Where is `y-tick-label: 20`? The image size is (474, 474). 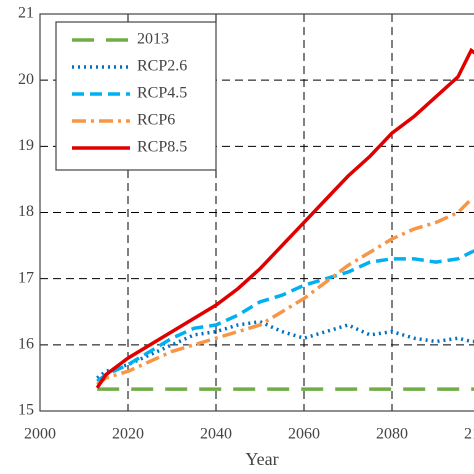
y-tick-label: 20 is located at coordinates (26, 79).